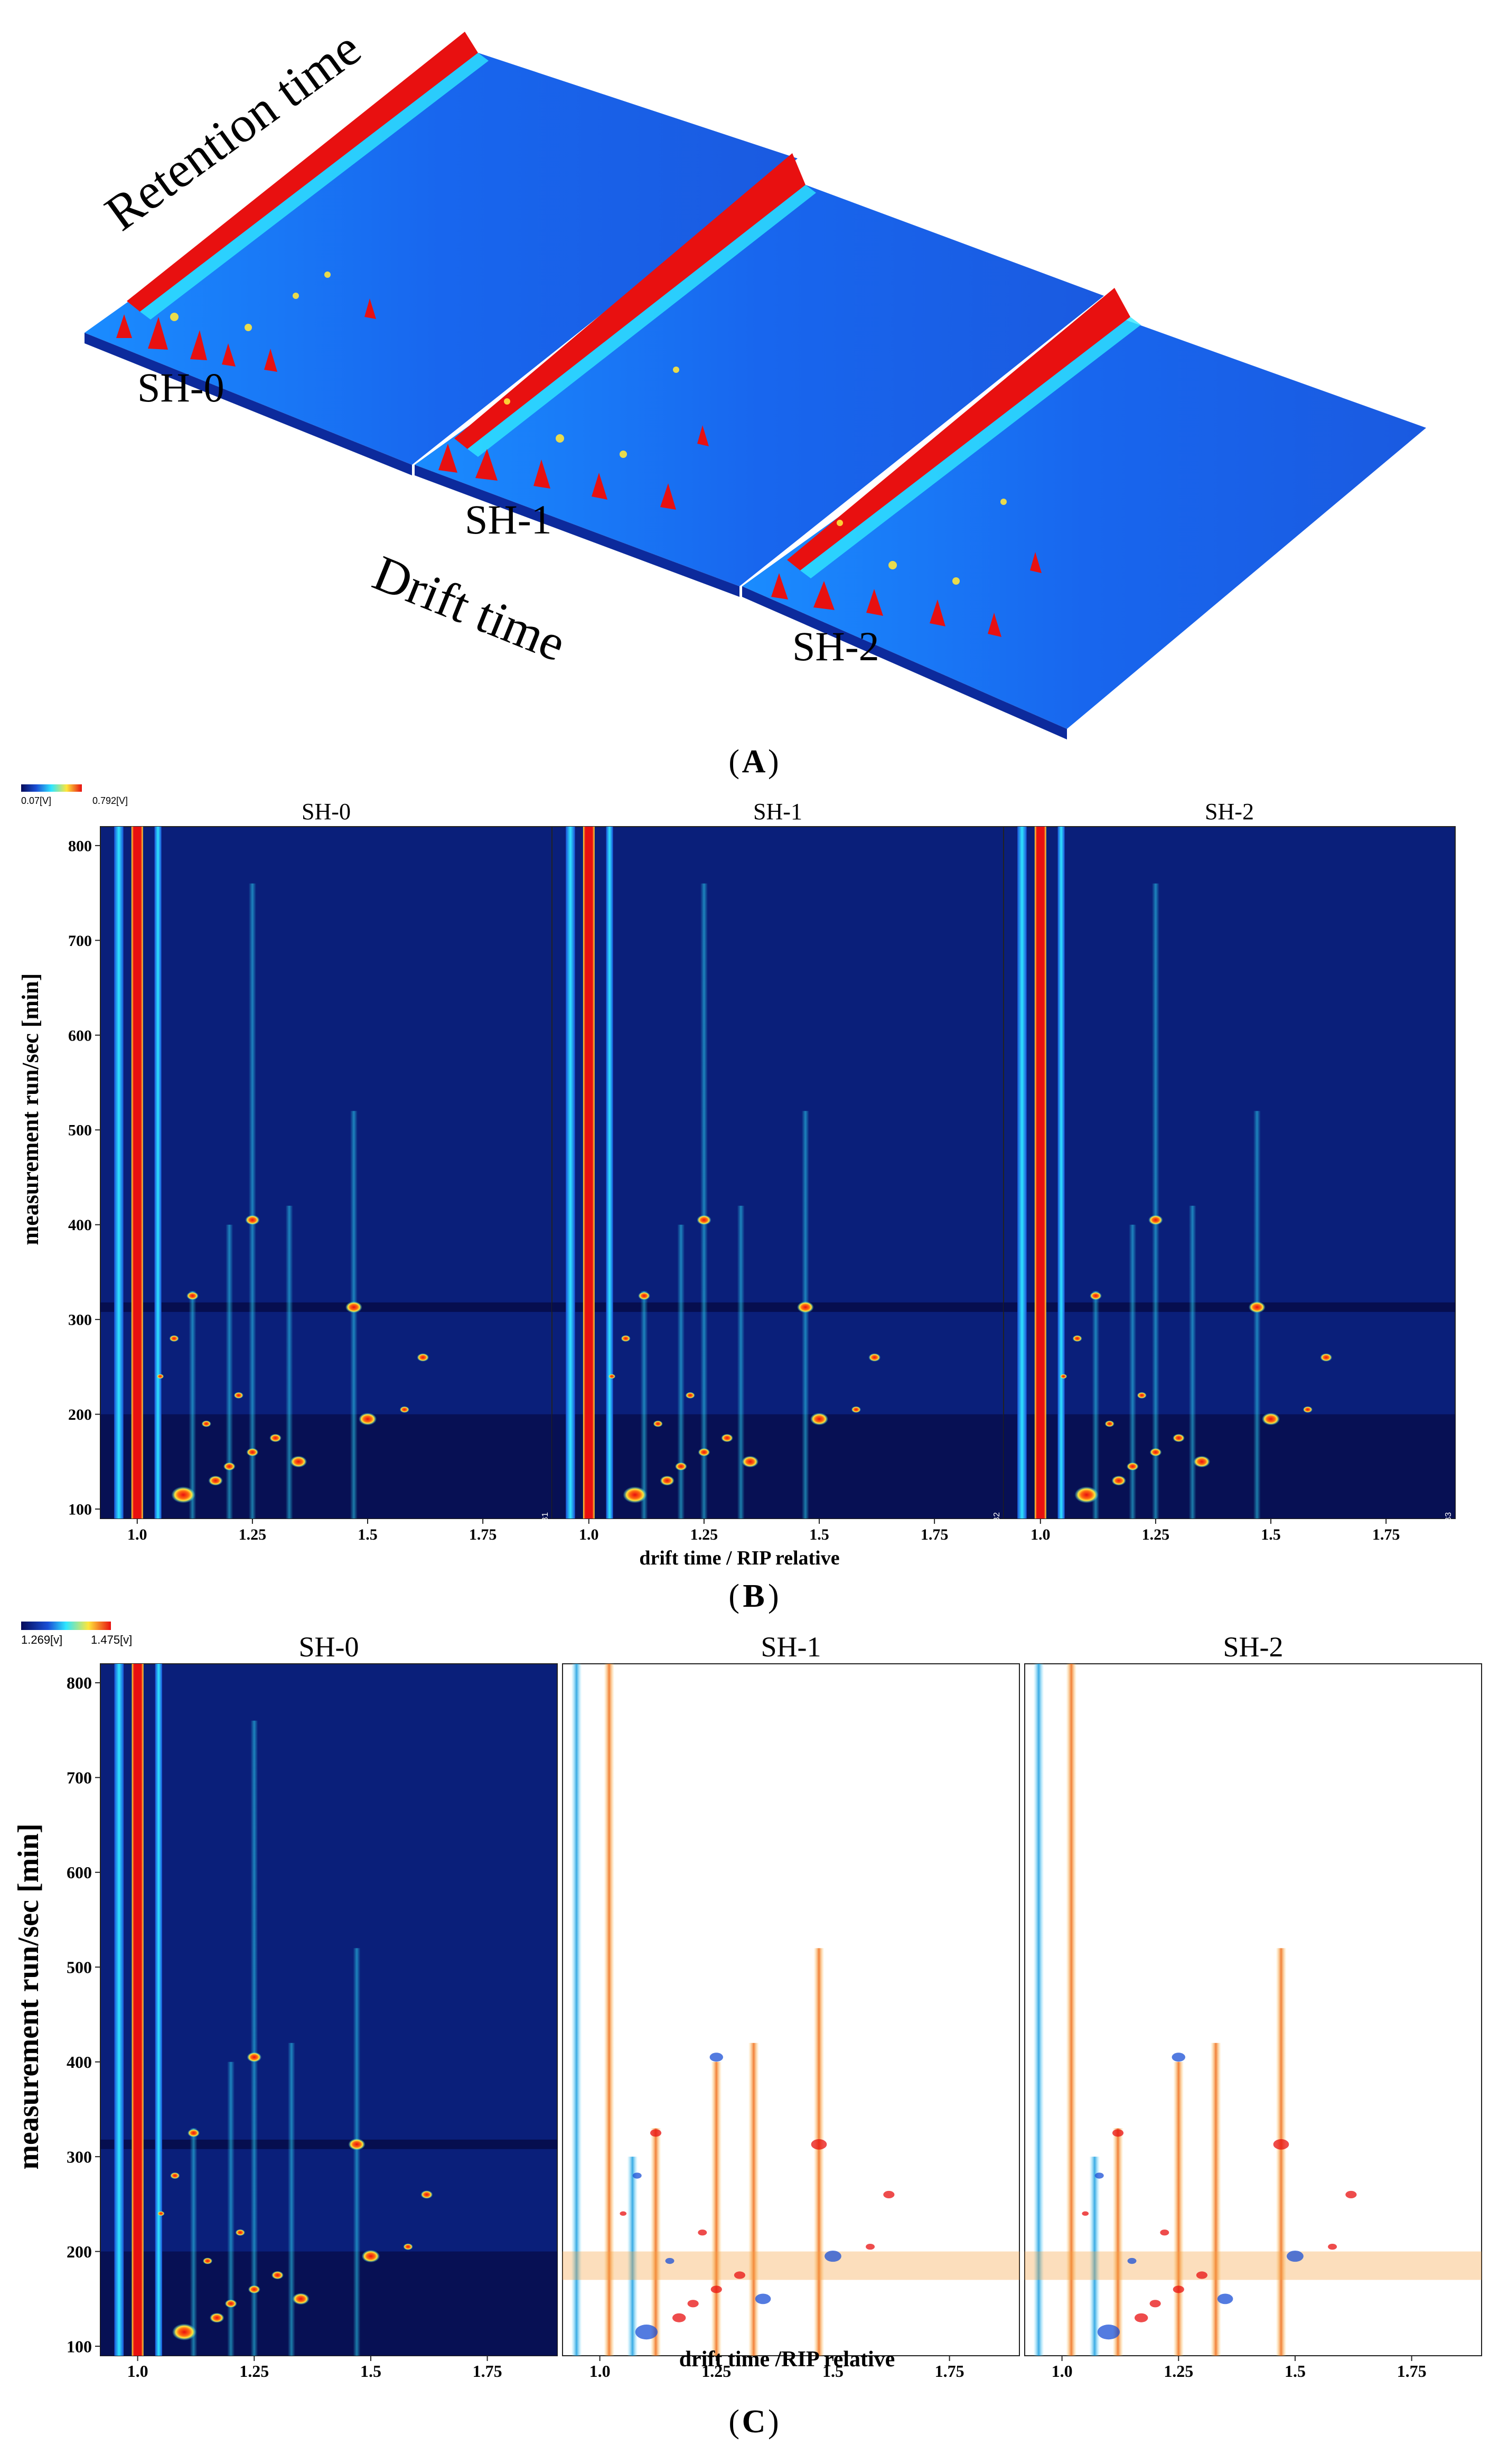 The image size is (1508, 2464). I want to click on dark-line, so click(326, 1307).